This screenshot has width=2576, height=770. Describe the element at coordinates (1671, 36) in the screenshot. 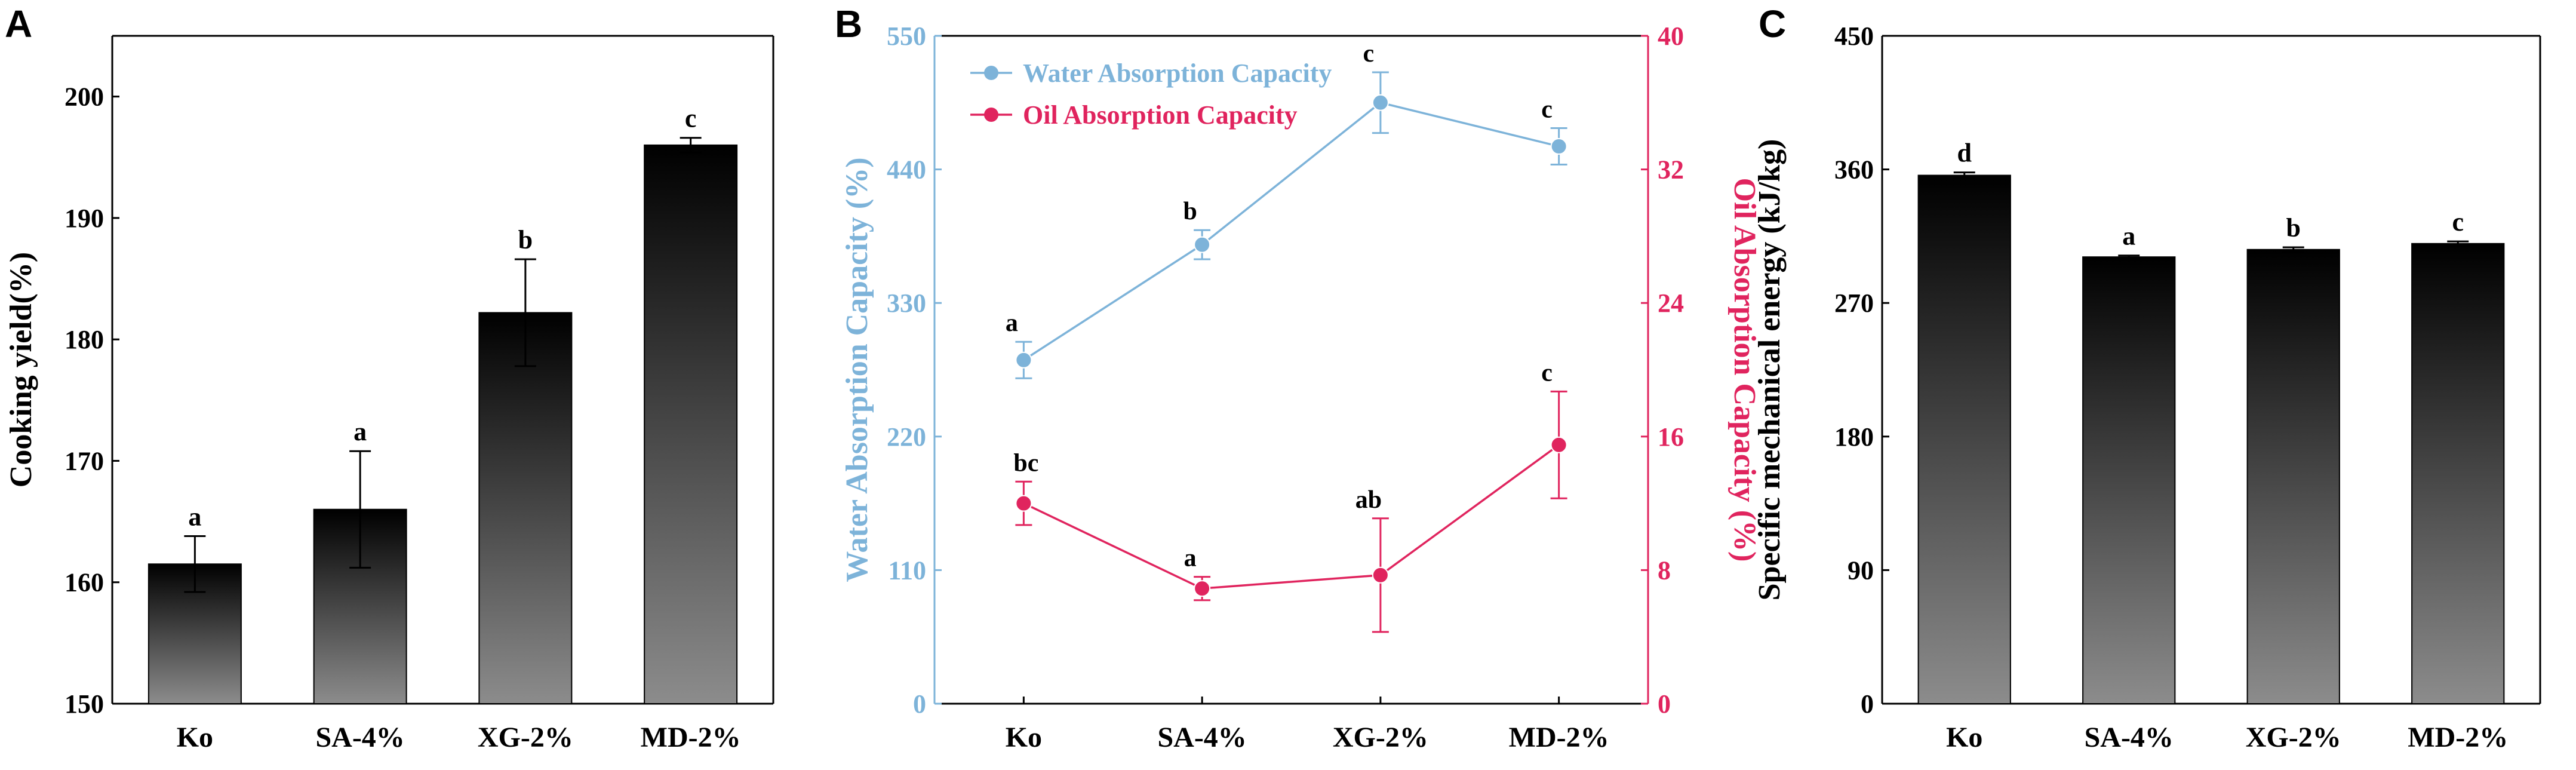

I see `y-tick-label: 40` at that location.